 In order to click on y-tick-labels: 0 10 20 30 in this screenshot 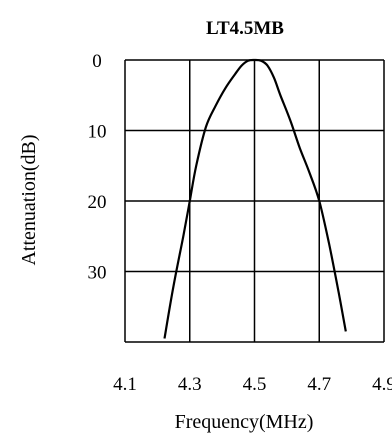, I will do `click(97, 167)`.